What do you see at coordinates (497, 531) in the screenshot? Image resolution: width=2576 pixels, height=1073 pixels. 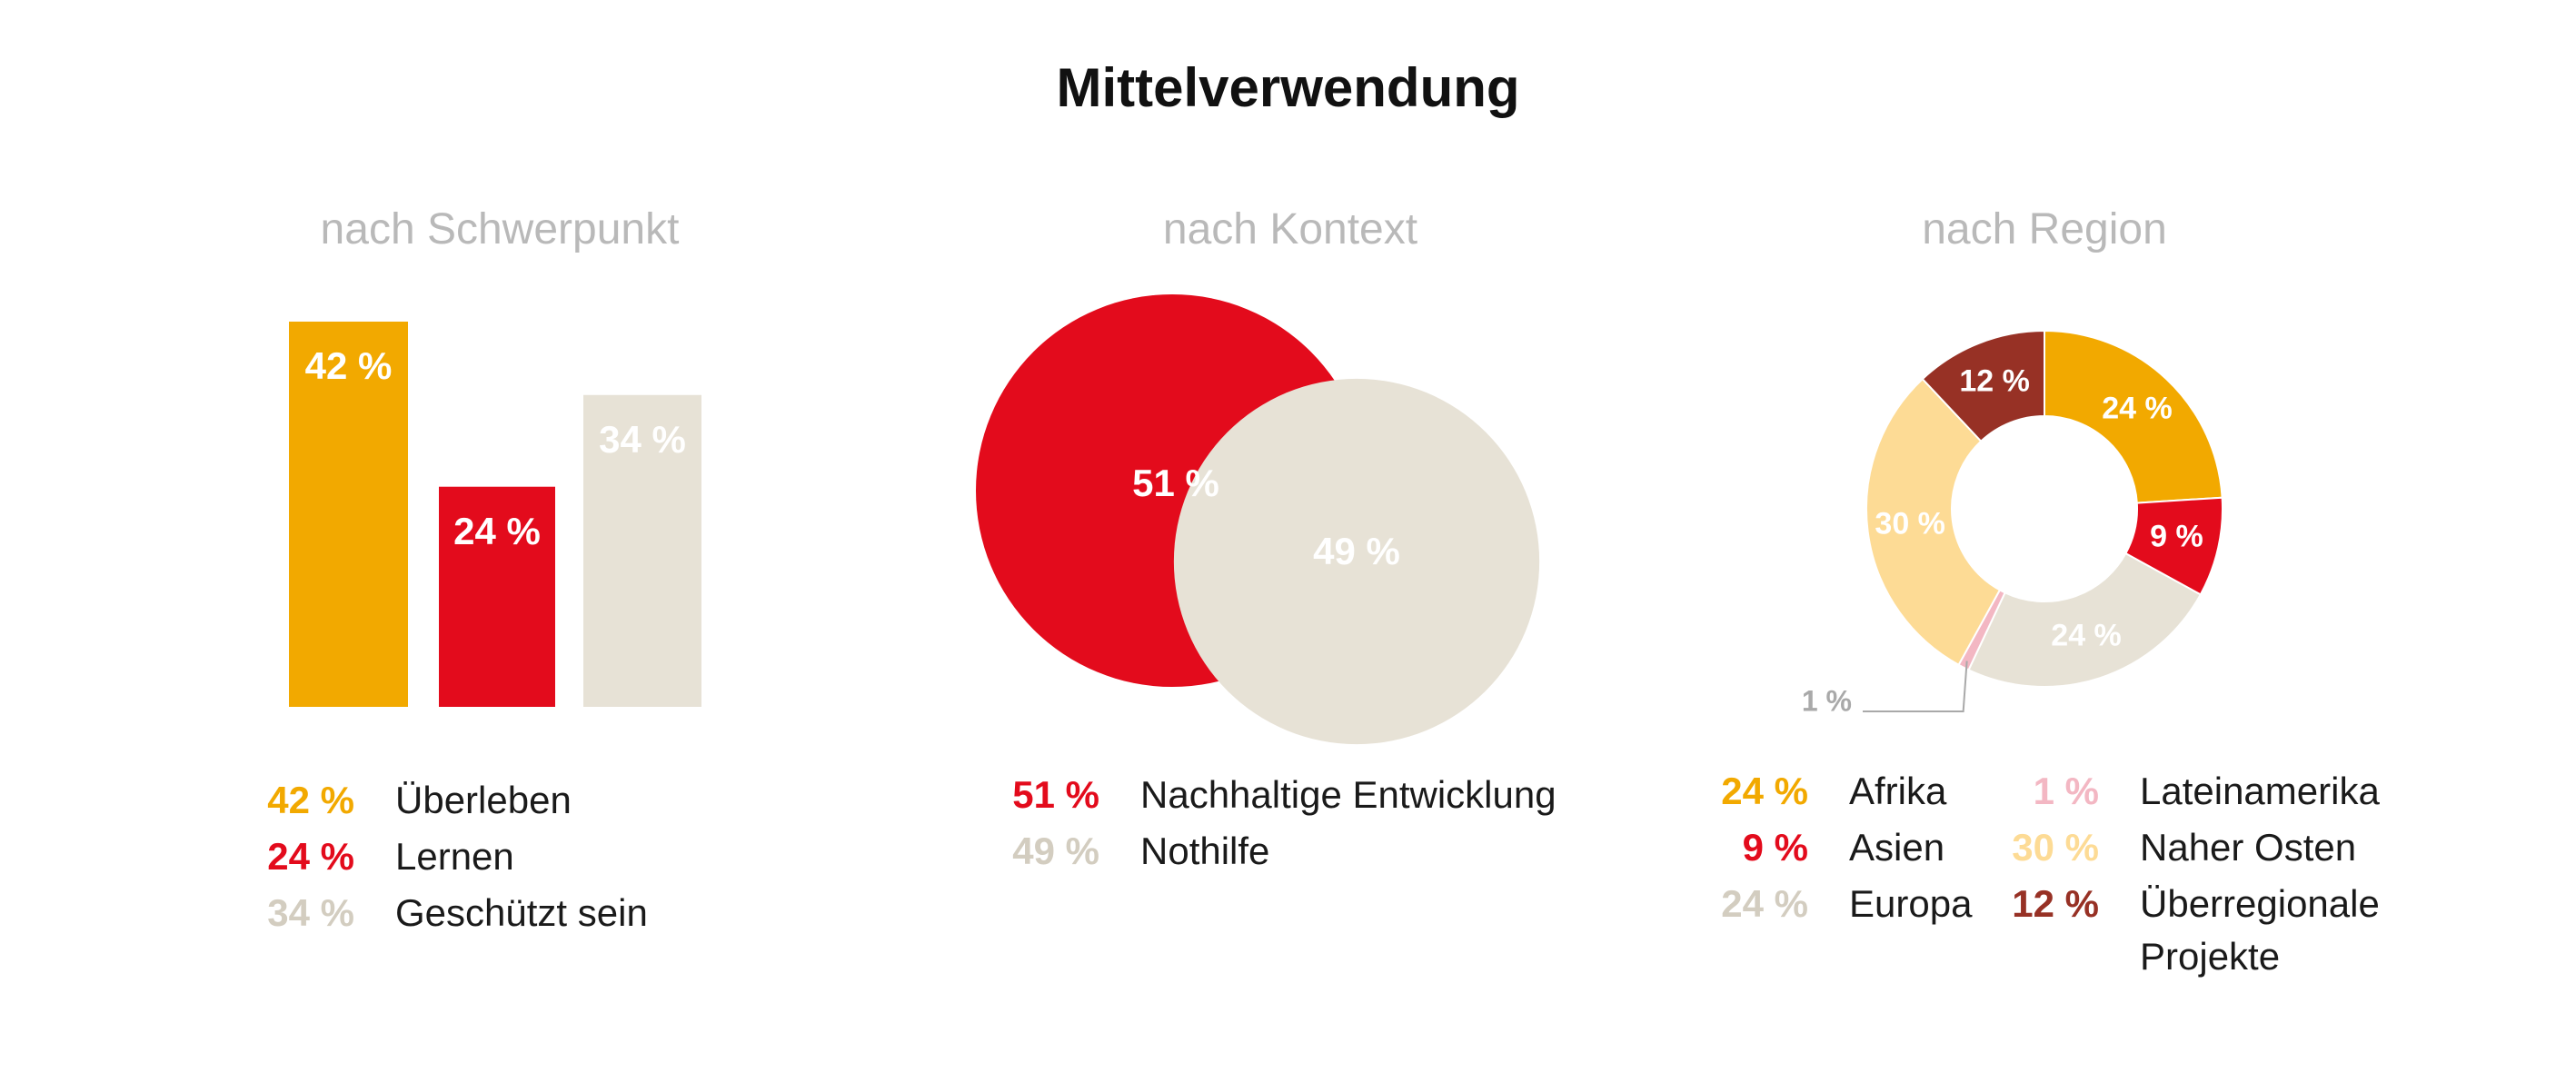 I see `bar-label-2: 24 %` at bounding box center [497, 531].